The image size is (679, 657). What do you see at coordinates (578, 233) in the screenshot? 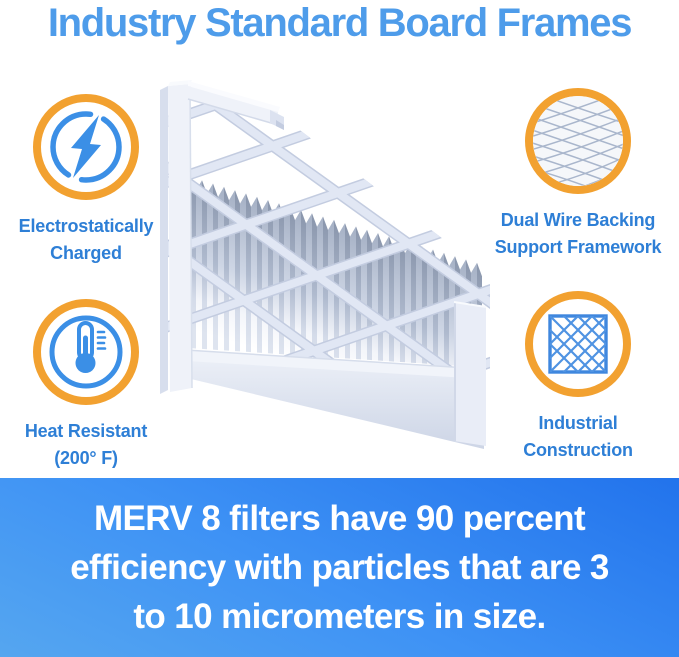
I see `feature-label: Dual Wire Backing Support Framework` at bounding box center [578, 233].